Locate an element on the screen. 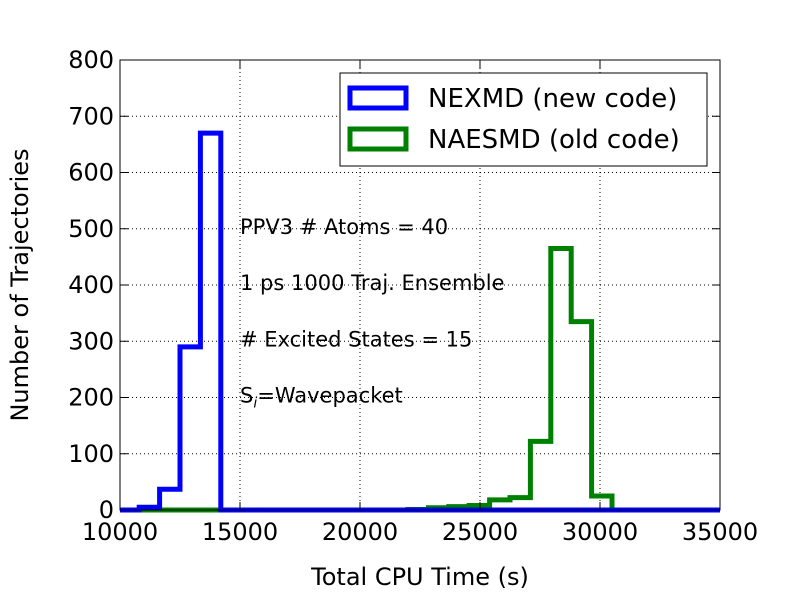  x-tick-label: 35000 is located at coordinates (720, 532).